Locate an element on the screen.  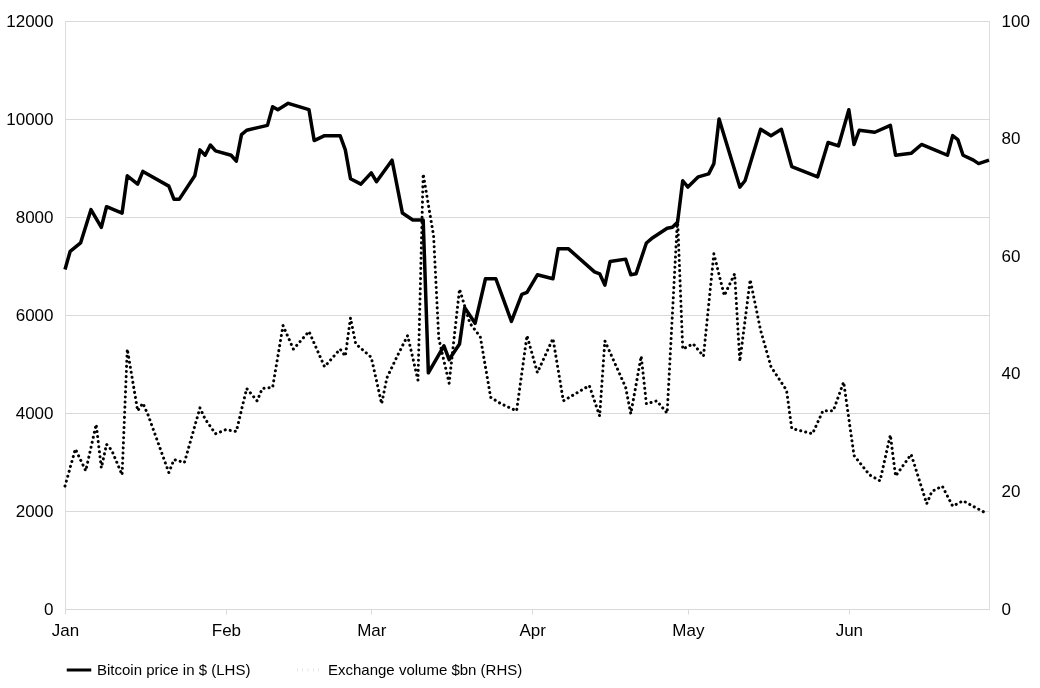
x-tick-label: Mar is located at coordinates (372, 630).